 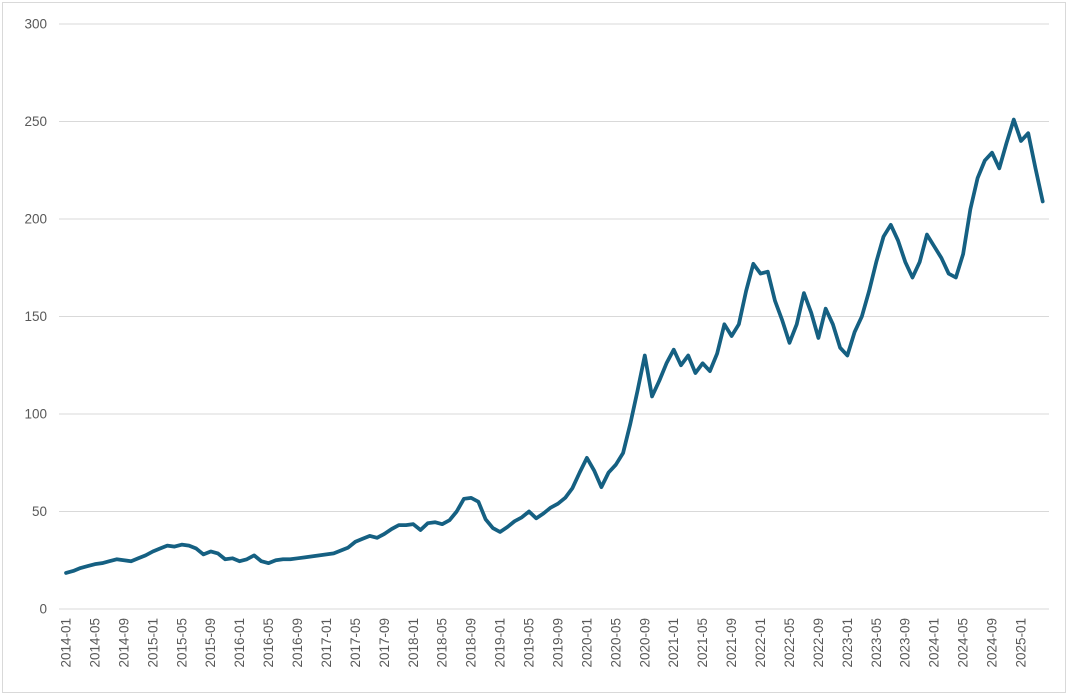 I want to click on x-tick-label: 2024-01, so click(x=934, y=643).